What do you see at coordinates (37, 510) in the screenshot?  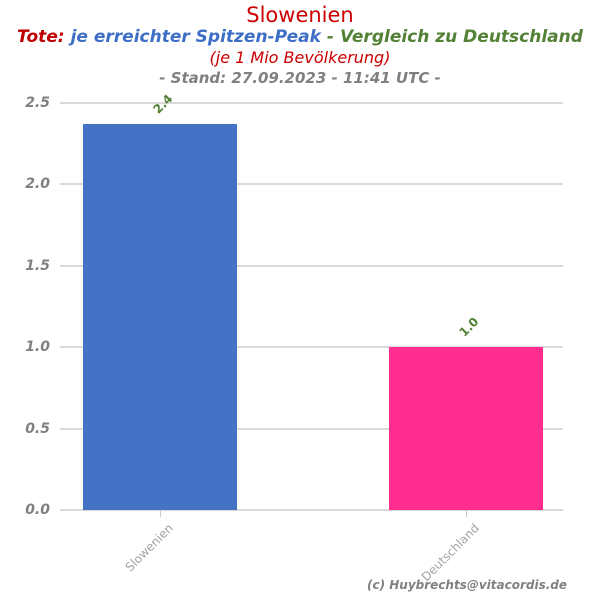 I see `y-axis-tick-label: 0.0` at bounding box center [37, 510].